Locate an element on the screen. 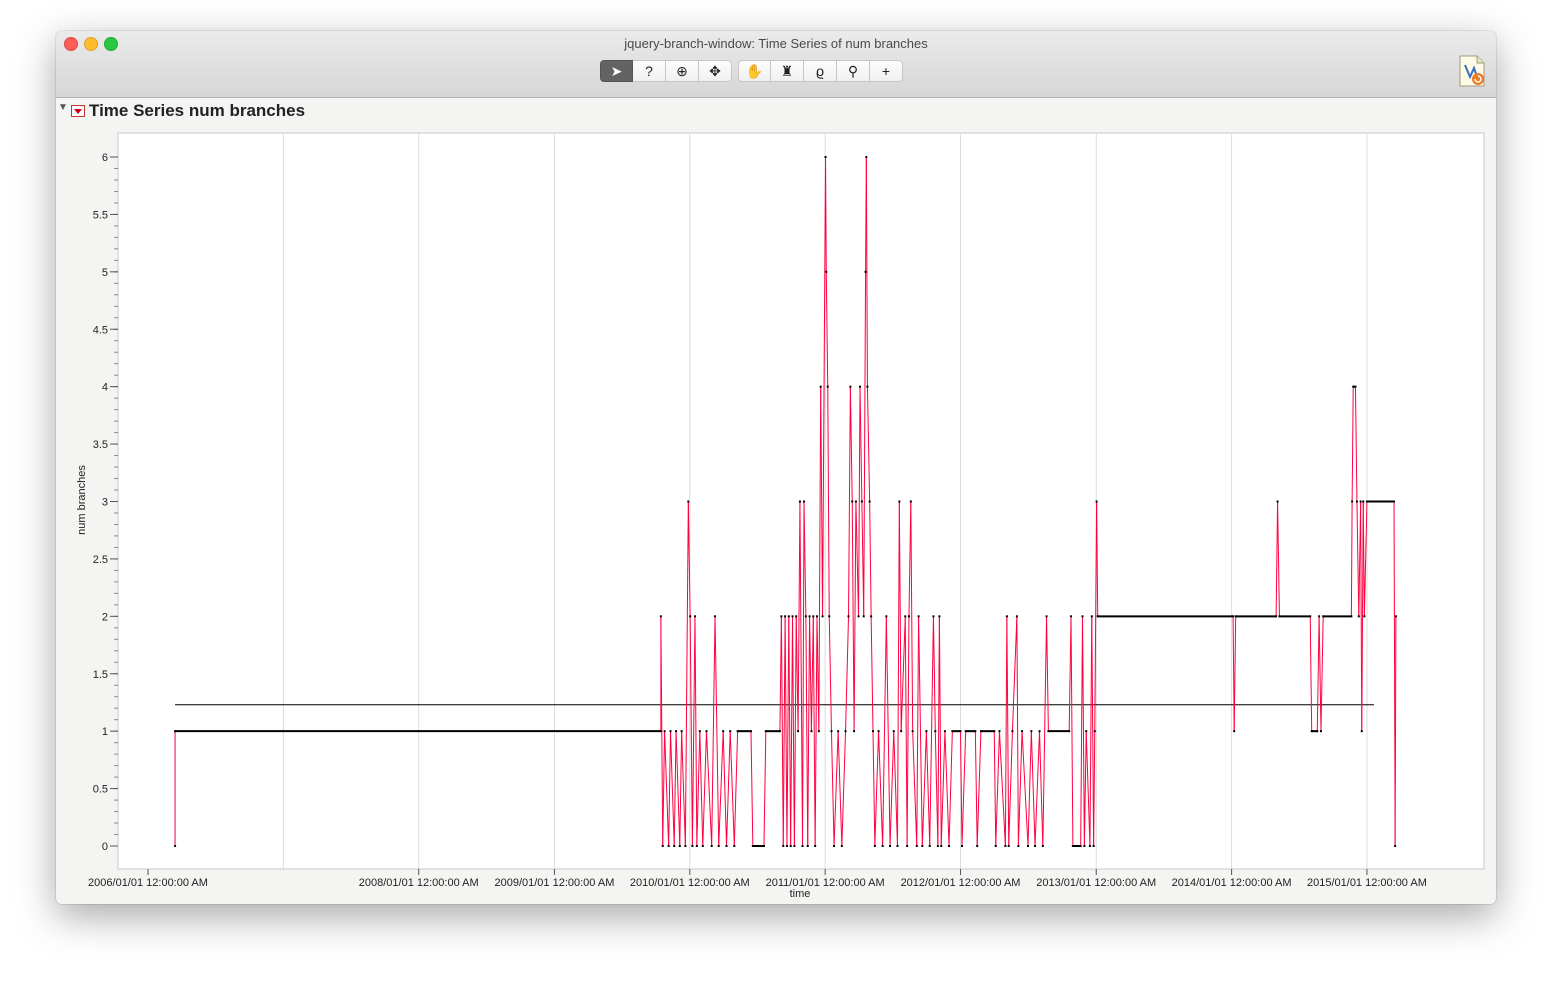 The height and width of the screenshot is (985, 1552). selection-tool-button: ⊕ is located at coordinates (682, 71).